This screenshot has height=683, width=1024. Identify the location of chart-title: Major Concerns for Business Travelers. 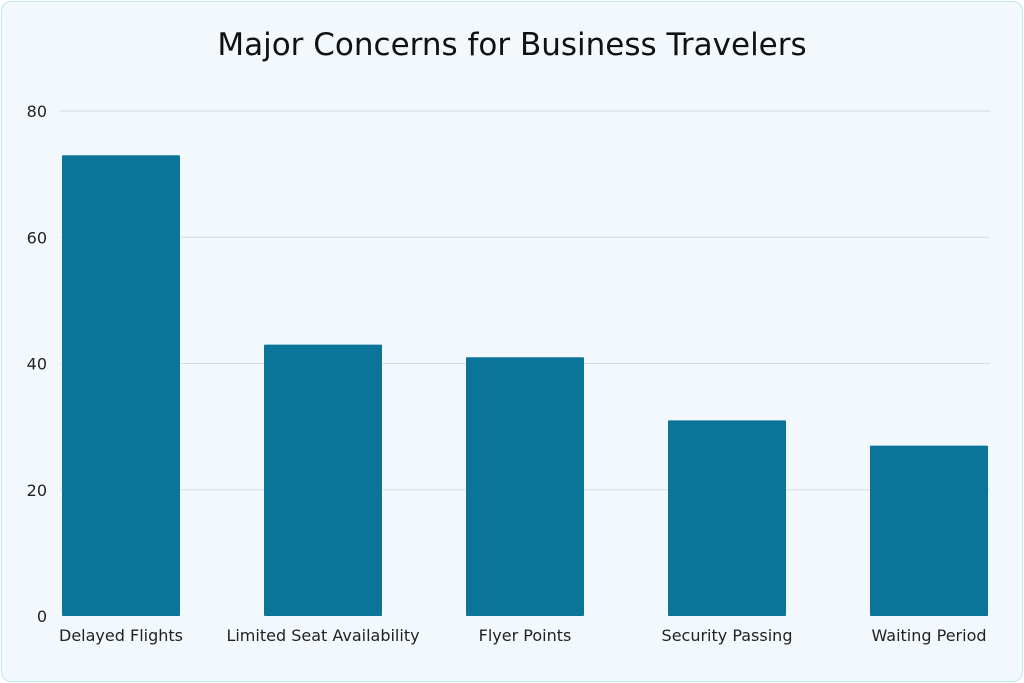
(511, 45).